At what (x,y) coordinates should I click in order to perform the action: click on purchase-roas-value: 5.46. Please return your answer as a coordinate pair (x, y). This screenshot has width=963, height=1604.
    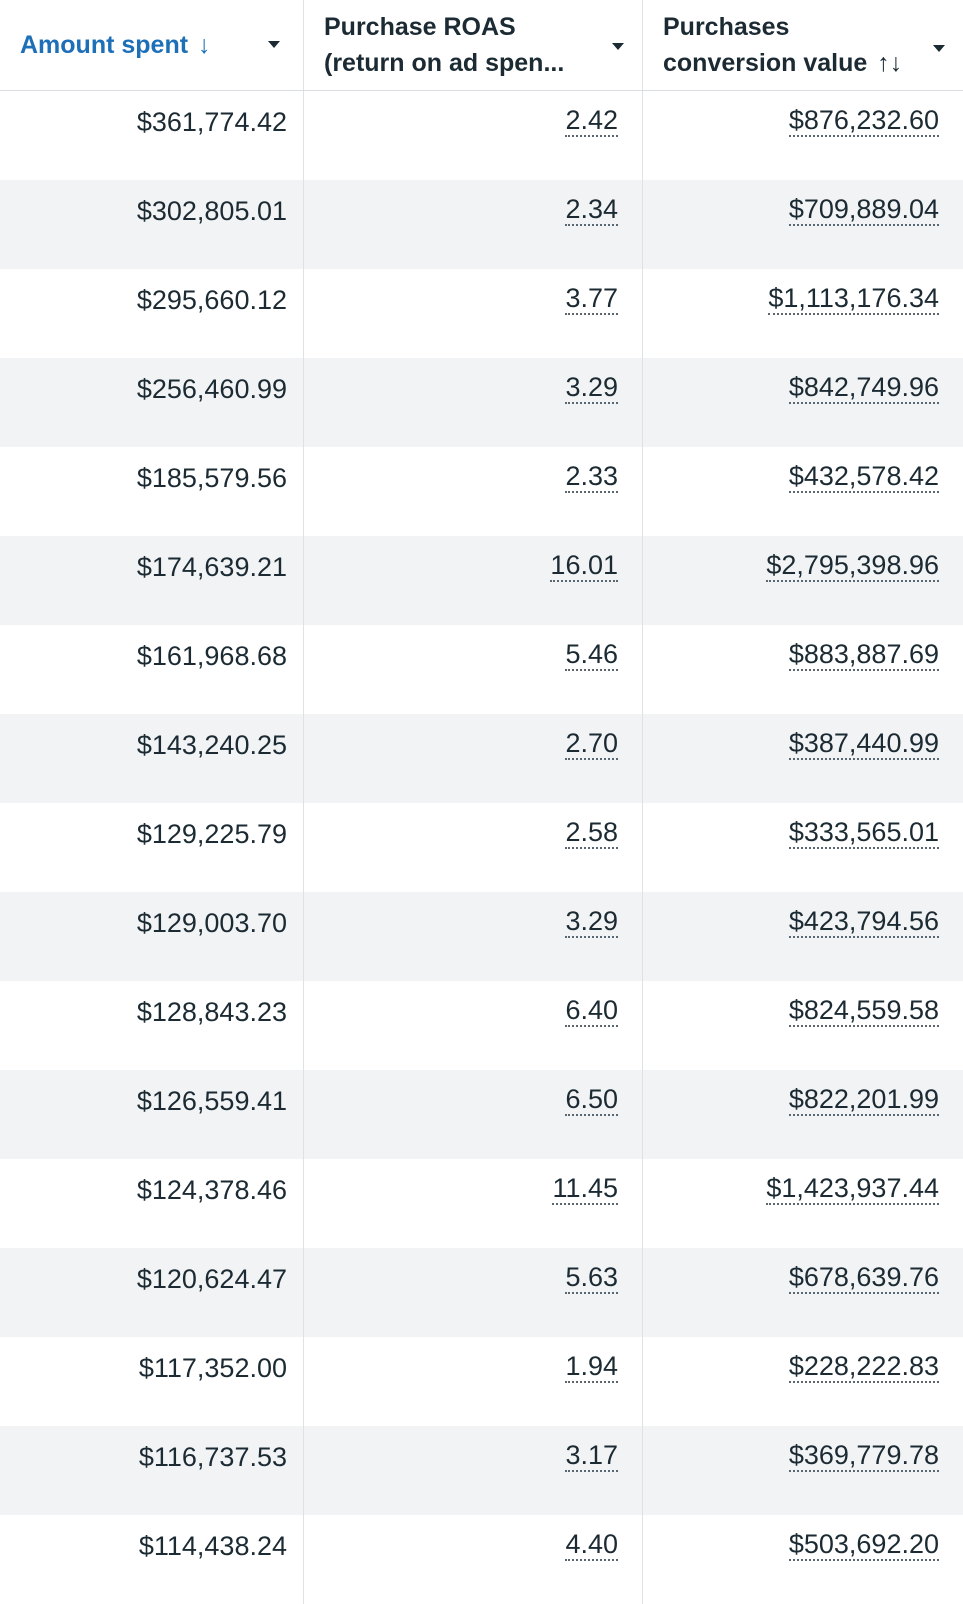
    Looking at the image, I should click on (591, 655).